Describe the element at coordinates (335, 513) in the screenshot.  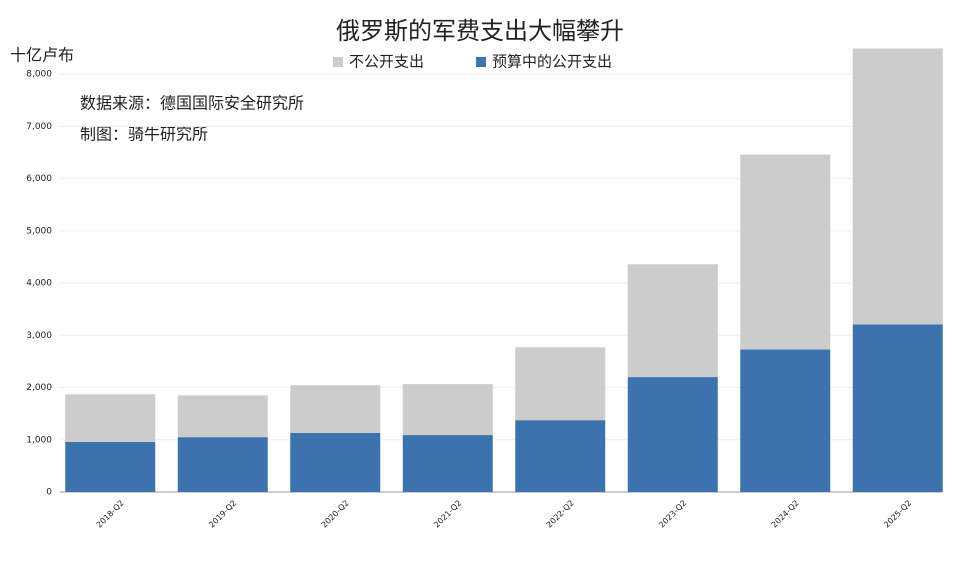
I see `x-tick-label: 2020-Q2` at that location.